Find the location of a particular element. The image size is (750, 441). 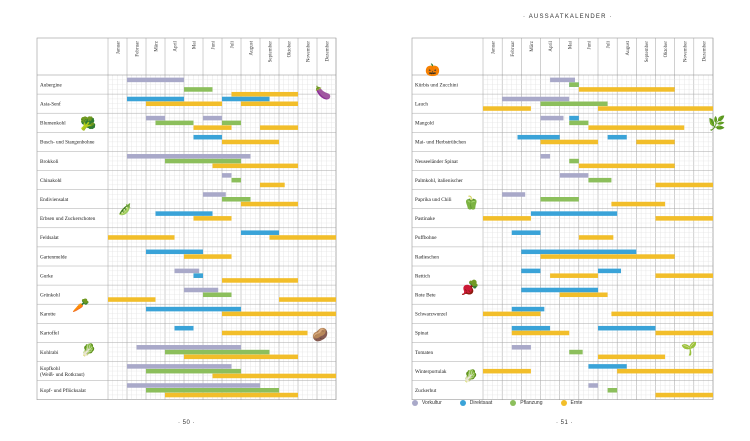

legend-label: Ernte is located at coordinates (576, 403).